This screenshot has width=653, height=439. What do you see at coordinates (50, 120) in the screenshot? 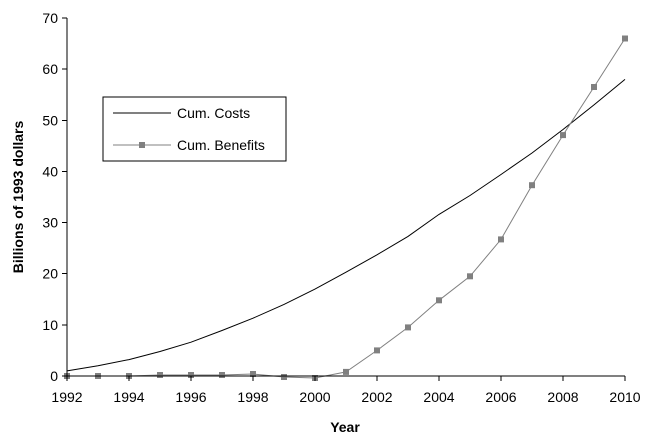
I see `y-tick-label: 50` at bounding box center [50, 120].